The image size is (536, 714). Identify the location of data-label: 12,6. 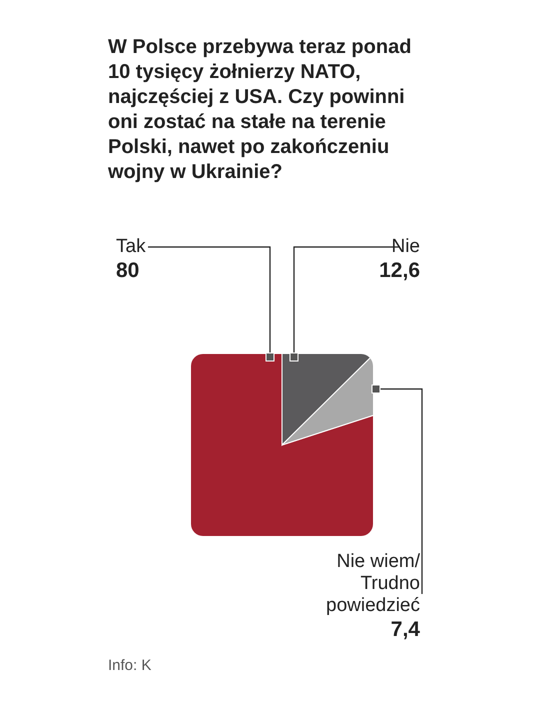
(399, 270).